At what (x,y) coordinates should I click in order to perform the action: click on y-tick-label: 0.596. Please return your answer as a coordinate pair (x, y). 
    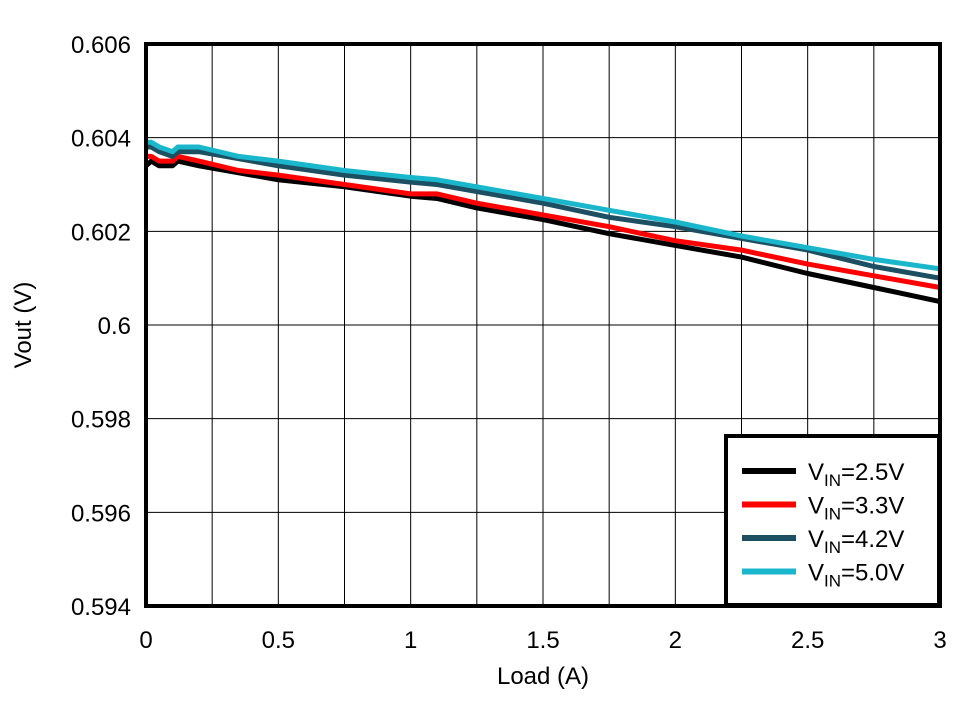
    Looking at the image, I should click on (101, 513).